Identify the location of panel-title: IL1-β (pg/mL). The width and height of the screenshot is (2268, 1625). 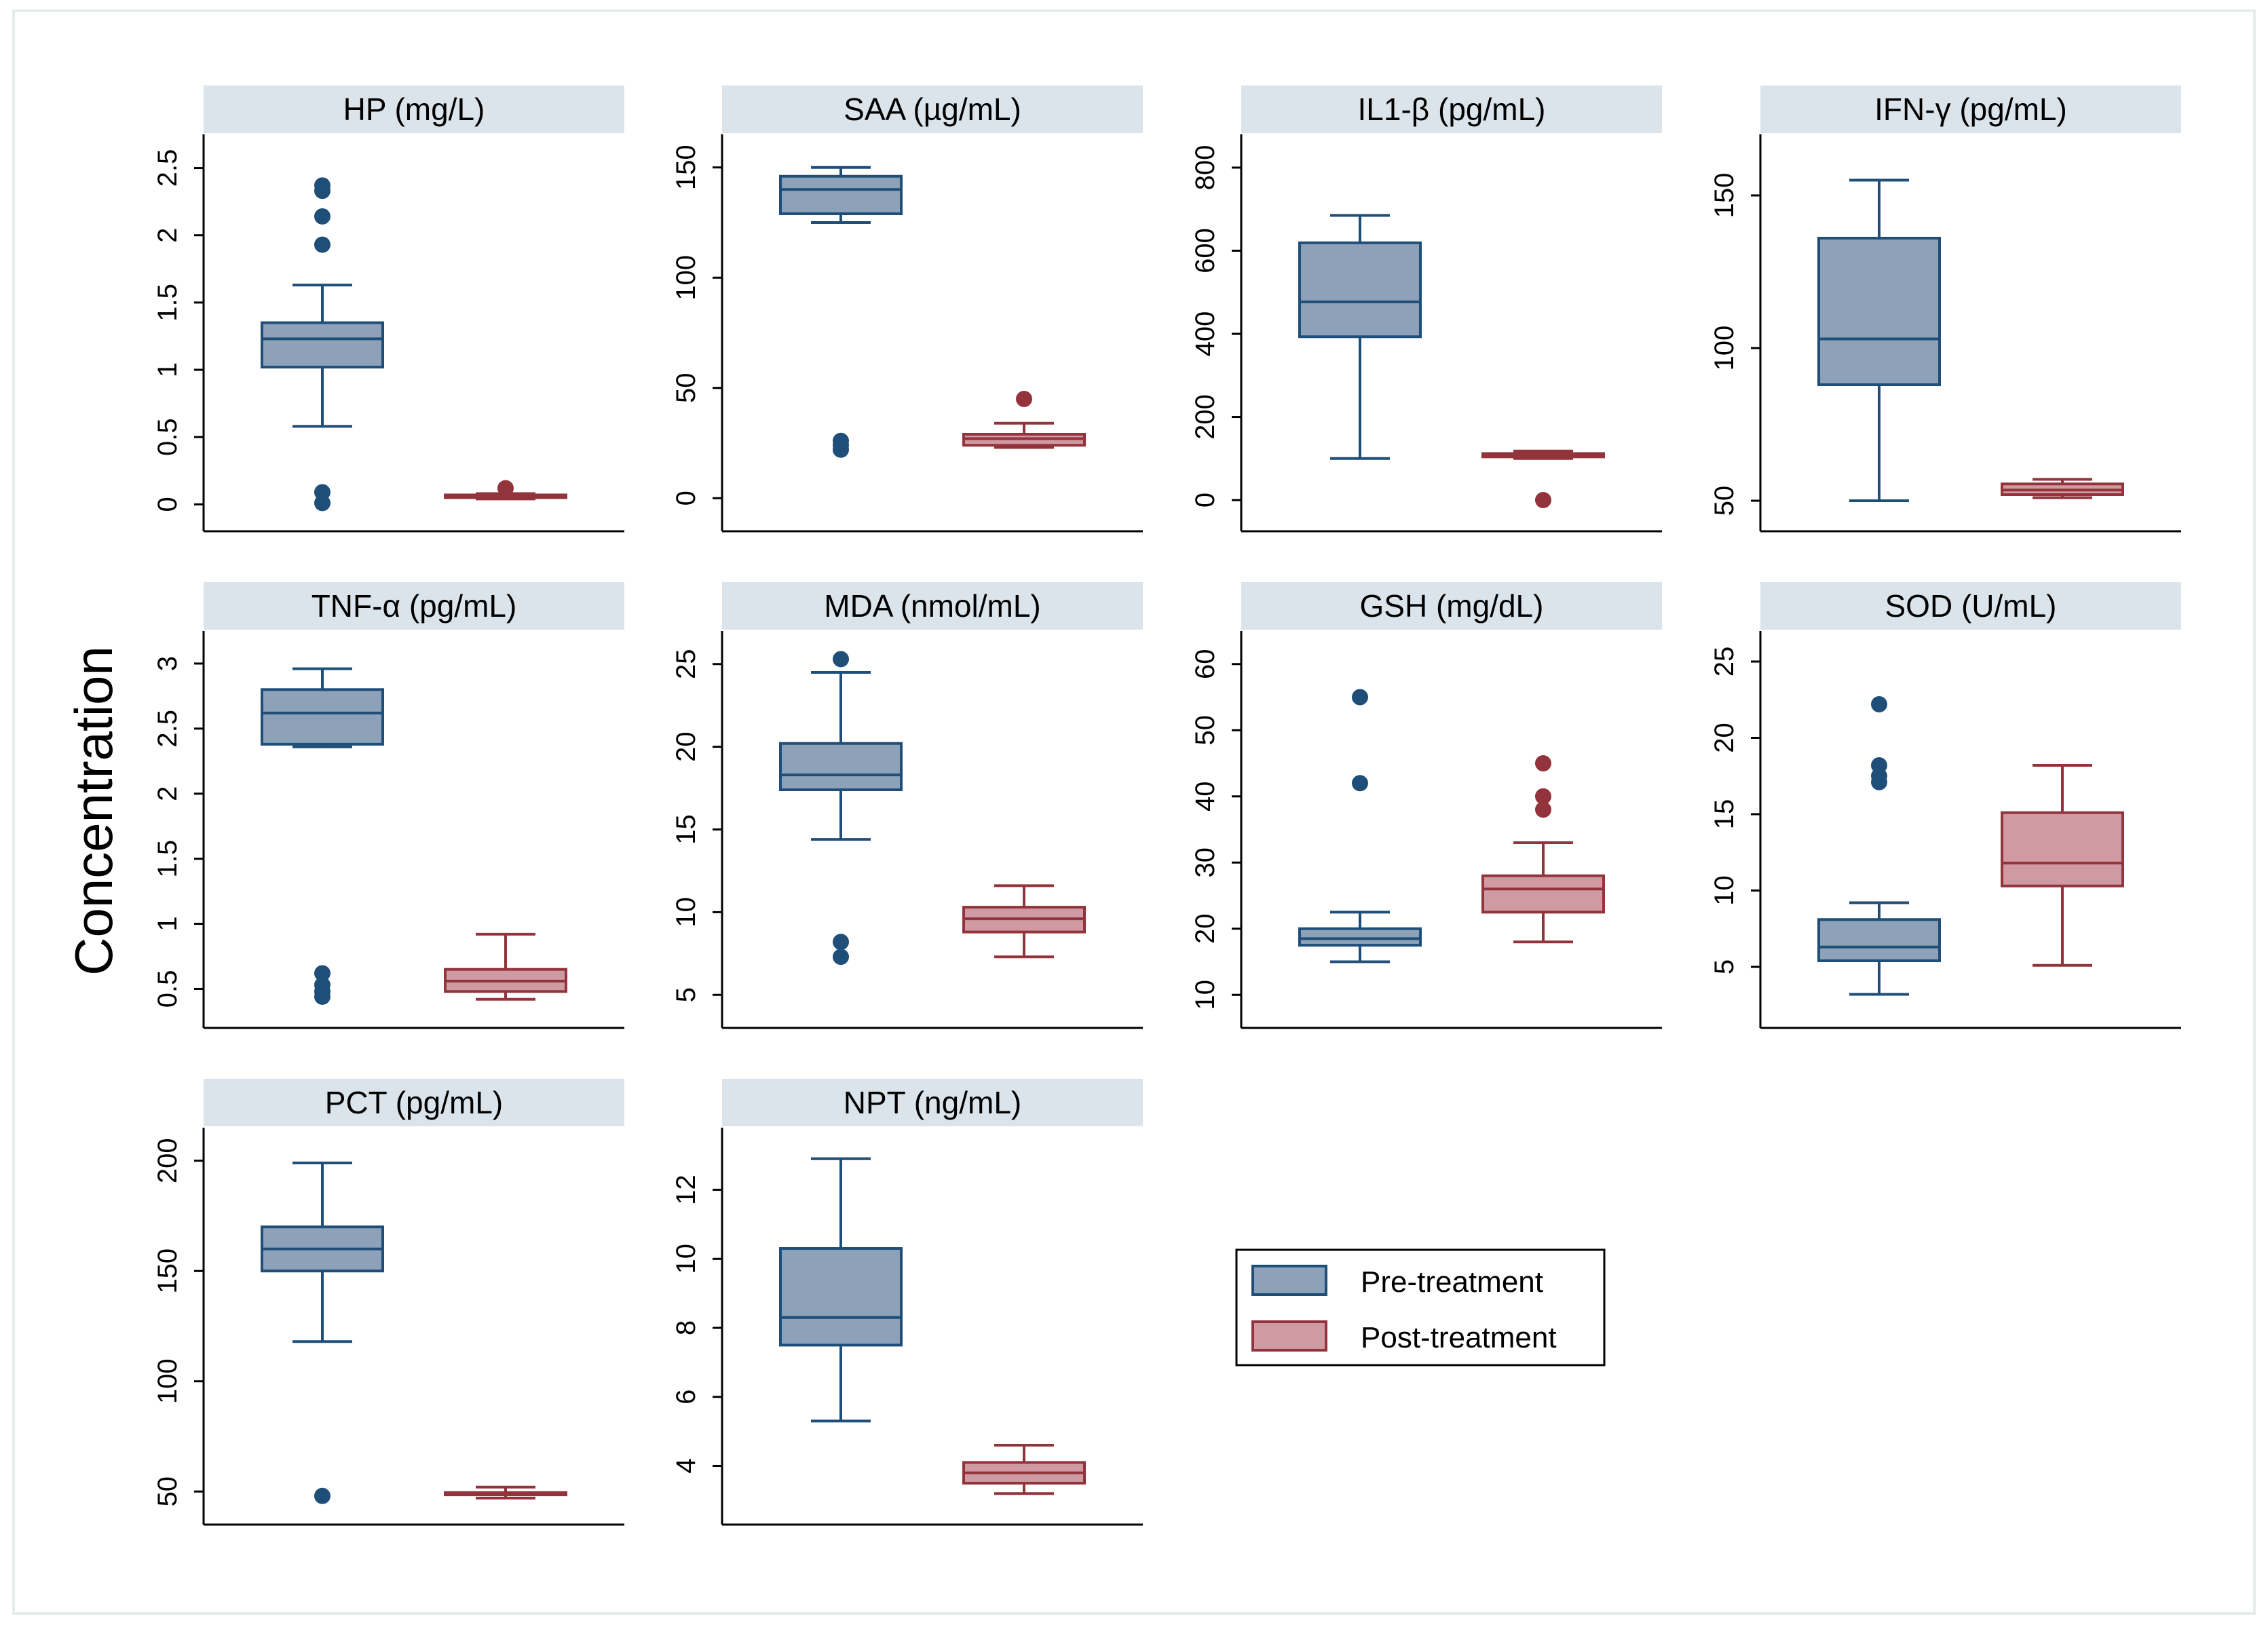
(1452, 109).